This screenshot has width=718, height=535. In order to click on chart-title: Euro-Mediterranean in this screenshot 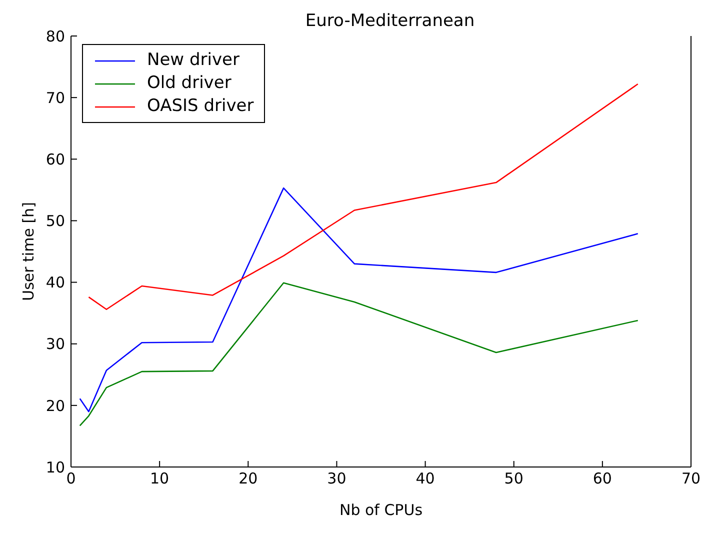, I will do `click(390, 21)`.